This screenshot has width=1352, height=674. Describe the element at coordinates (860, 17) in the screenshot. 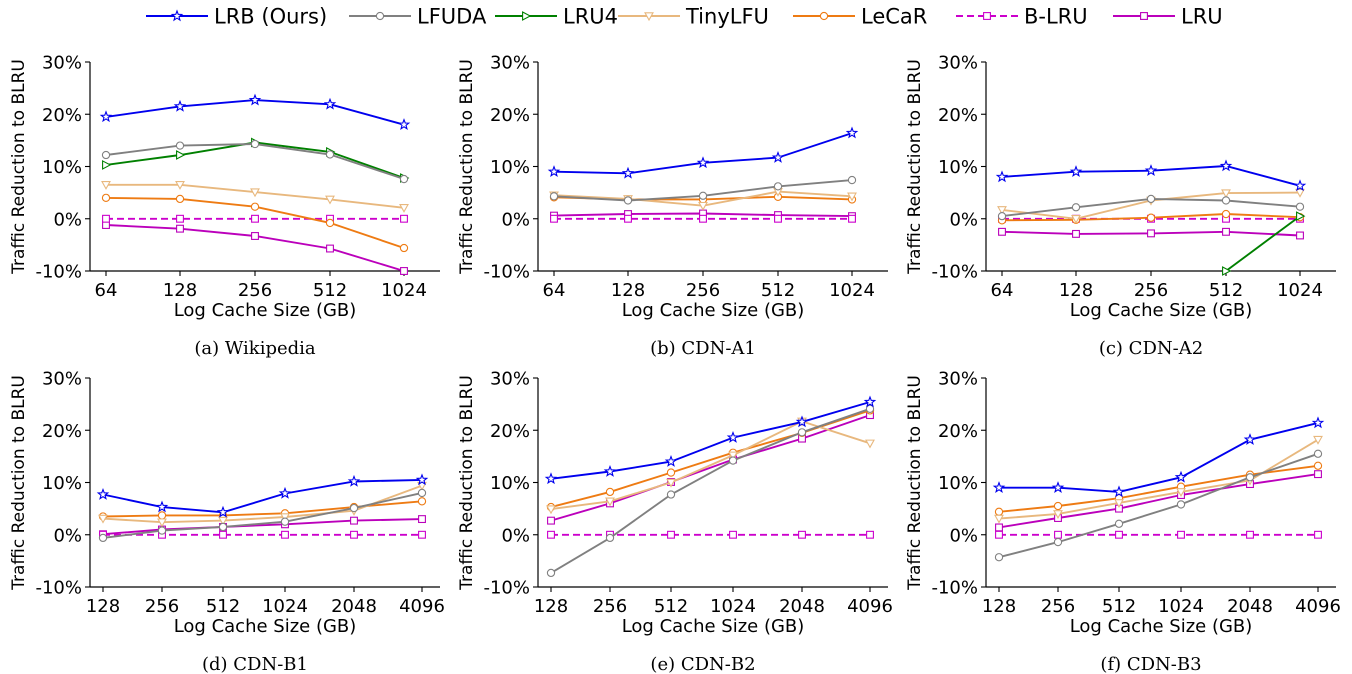

I see `legend-entry-lecar: LeCaR` at that location.